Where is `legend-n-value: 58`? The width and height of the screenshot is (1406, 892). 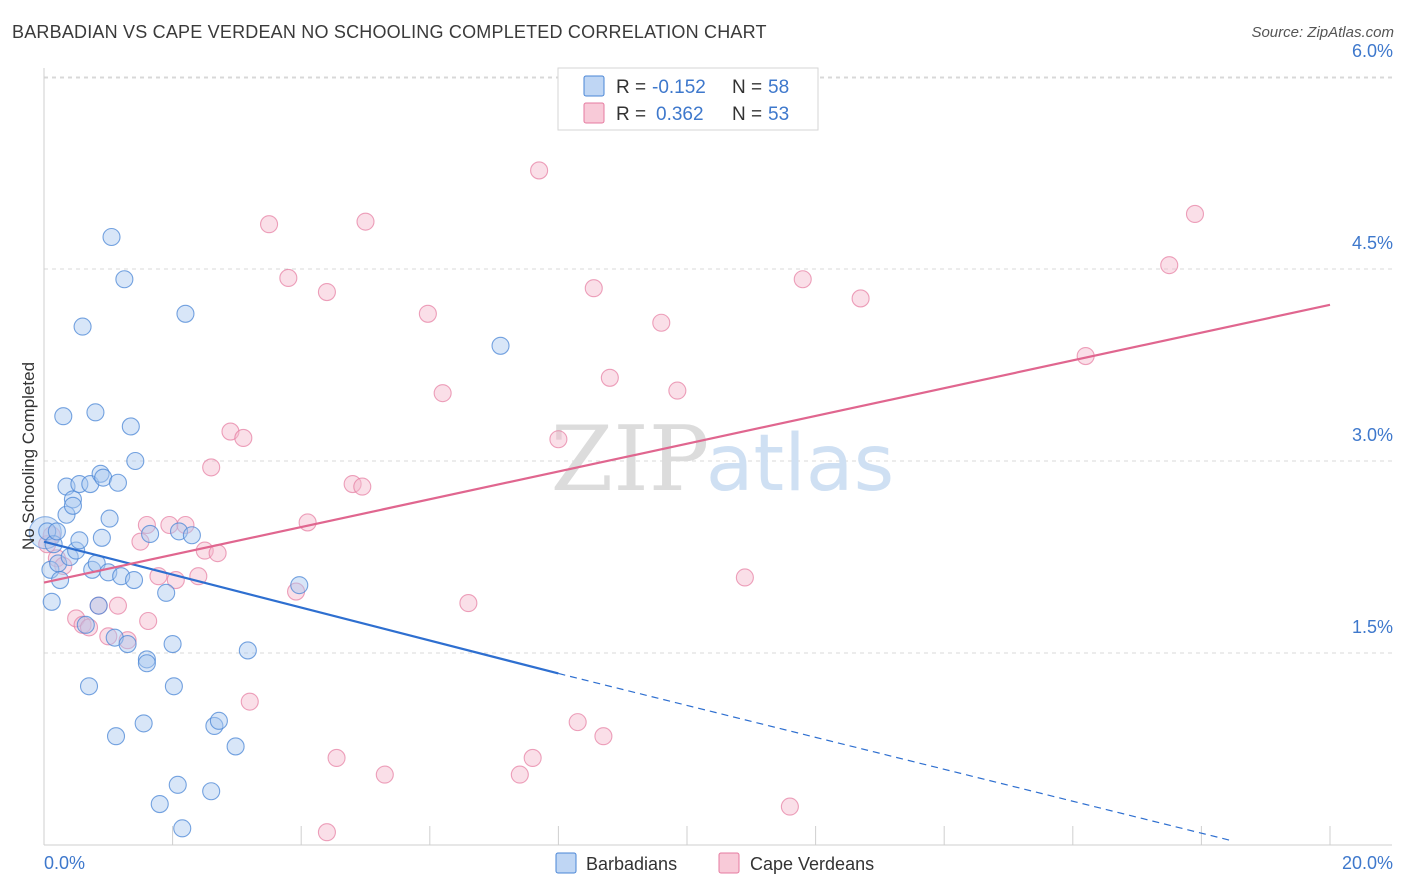
legend-n-value: 58 is located at coordinates (778, 87).